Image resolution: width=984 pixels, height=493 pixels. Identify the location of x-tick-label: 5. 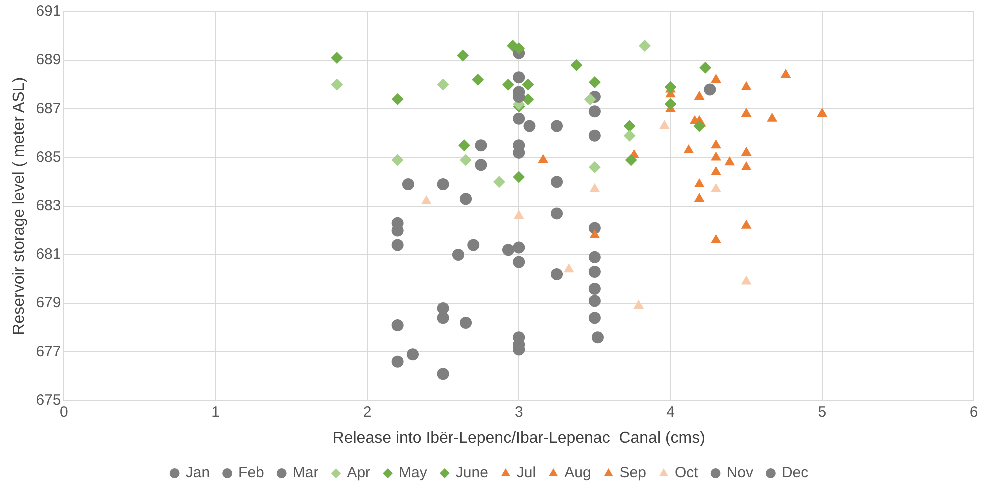
(822, 412).